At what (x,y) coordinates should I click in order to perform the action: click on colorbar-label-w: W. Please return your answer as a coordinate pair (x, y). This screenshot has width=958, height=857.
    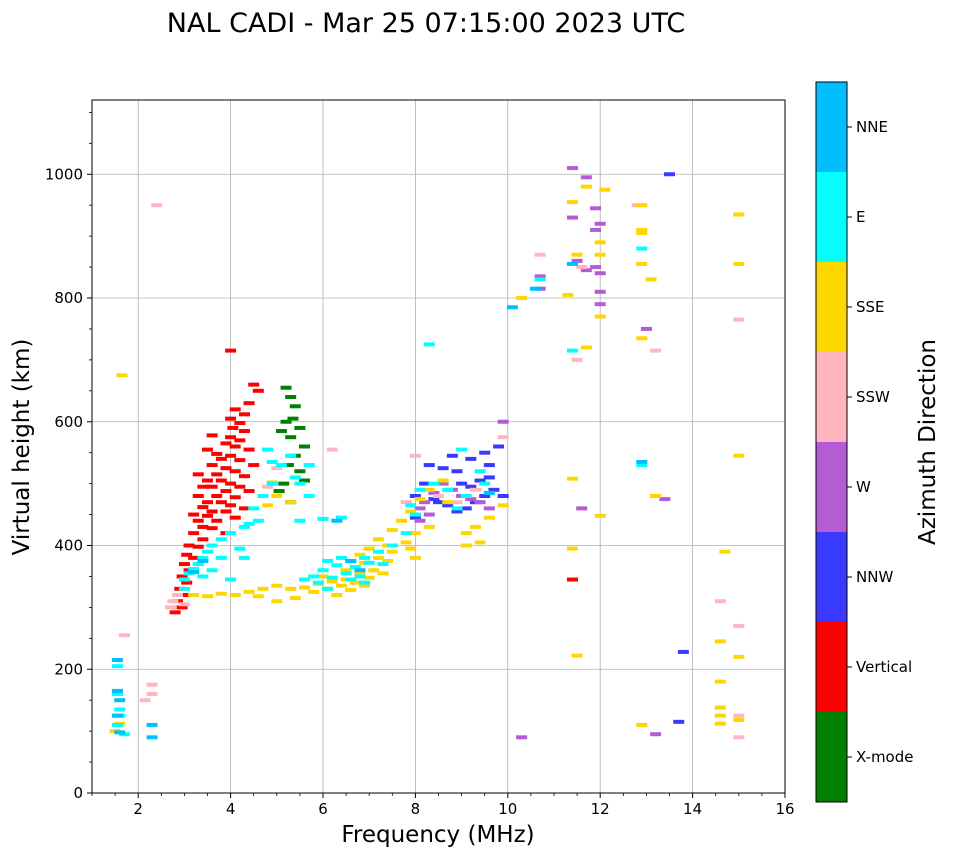
    Looking at the image, I should click on (863, 487).